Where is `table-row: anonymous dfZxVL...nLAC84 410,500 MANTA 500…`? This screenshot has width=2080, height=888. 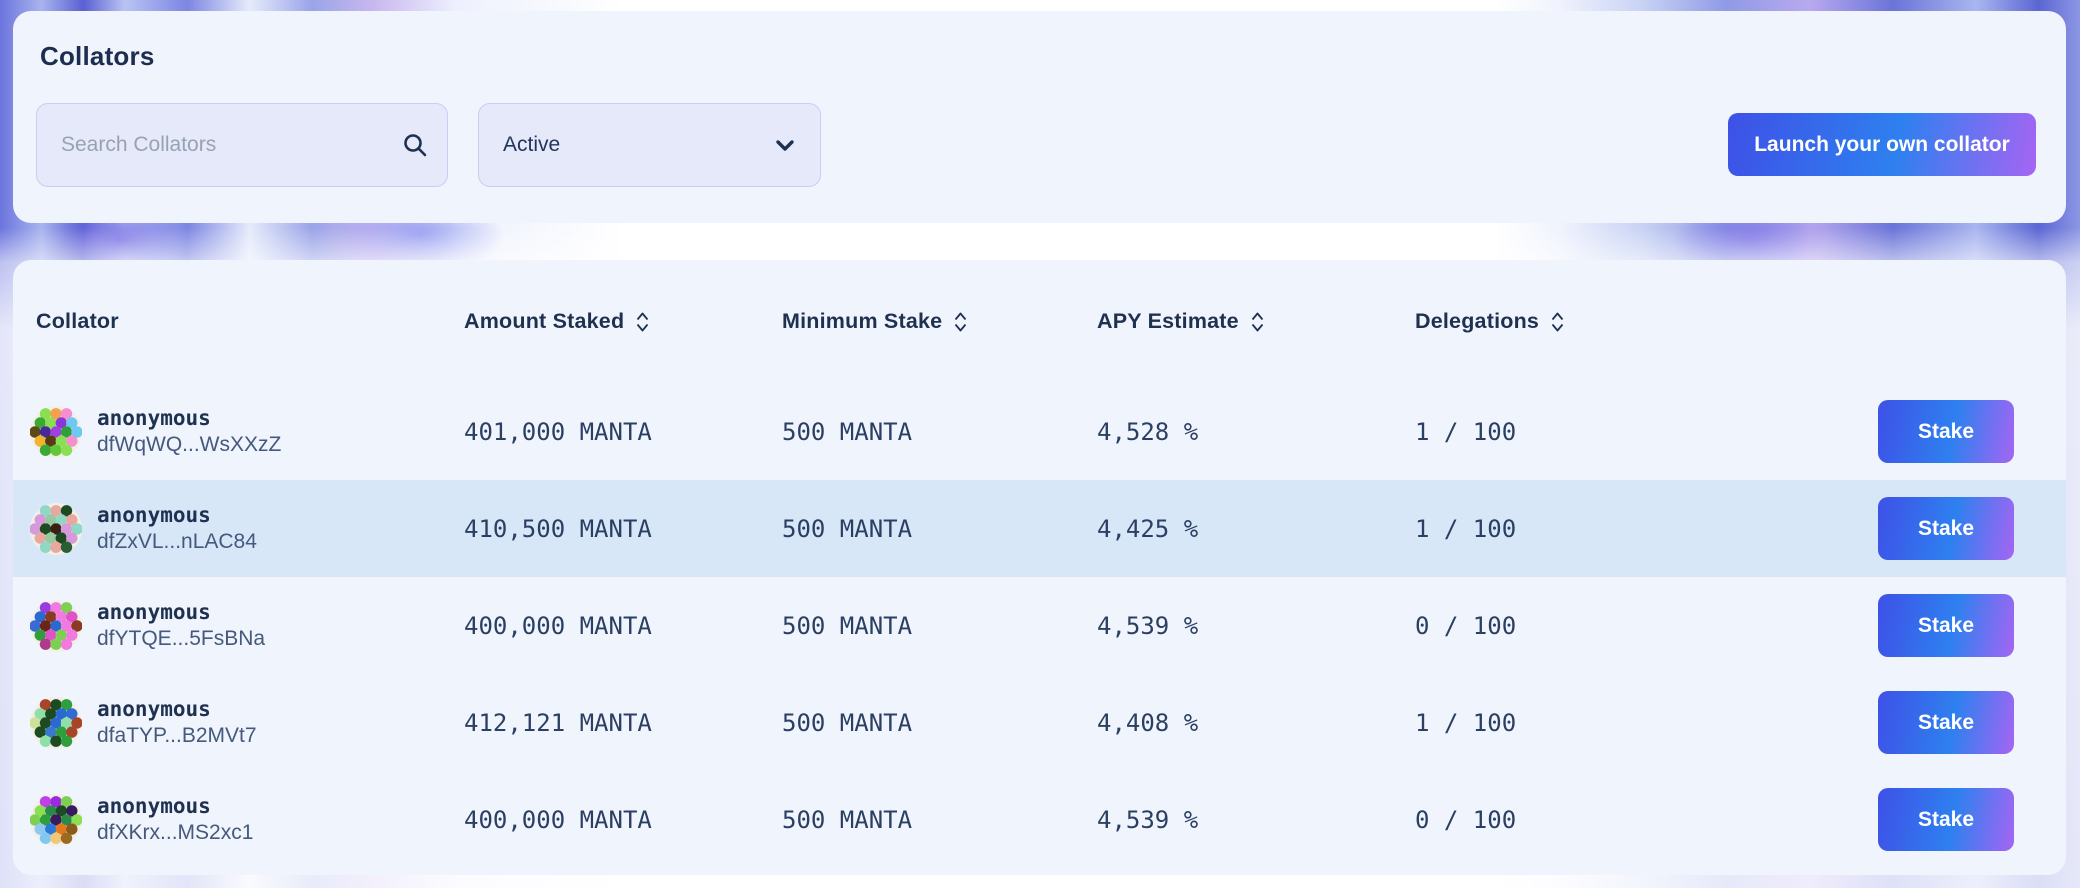 table-row: anonymous dfZxVL...nLAC84 410,500 MANTA 500… is located at coordinates (1039, 528).